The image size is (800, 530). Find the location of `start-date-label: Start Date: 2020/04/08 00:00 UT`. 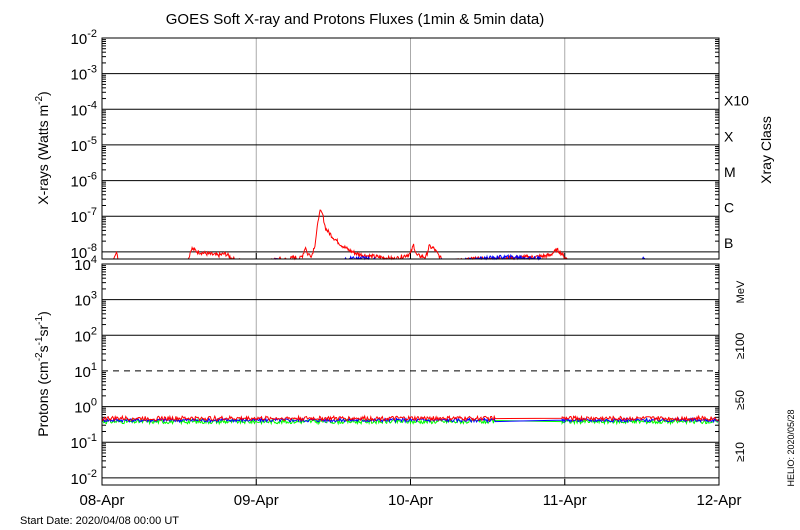

start-date-label: Start Date: 2020/04/08 00:00 UT is located at coordinates (99, 521).